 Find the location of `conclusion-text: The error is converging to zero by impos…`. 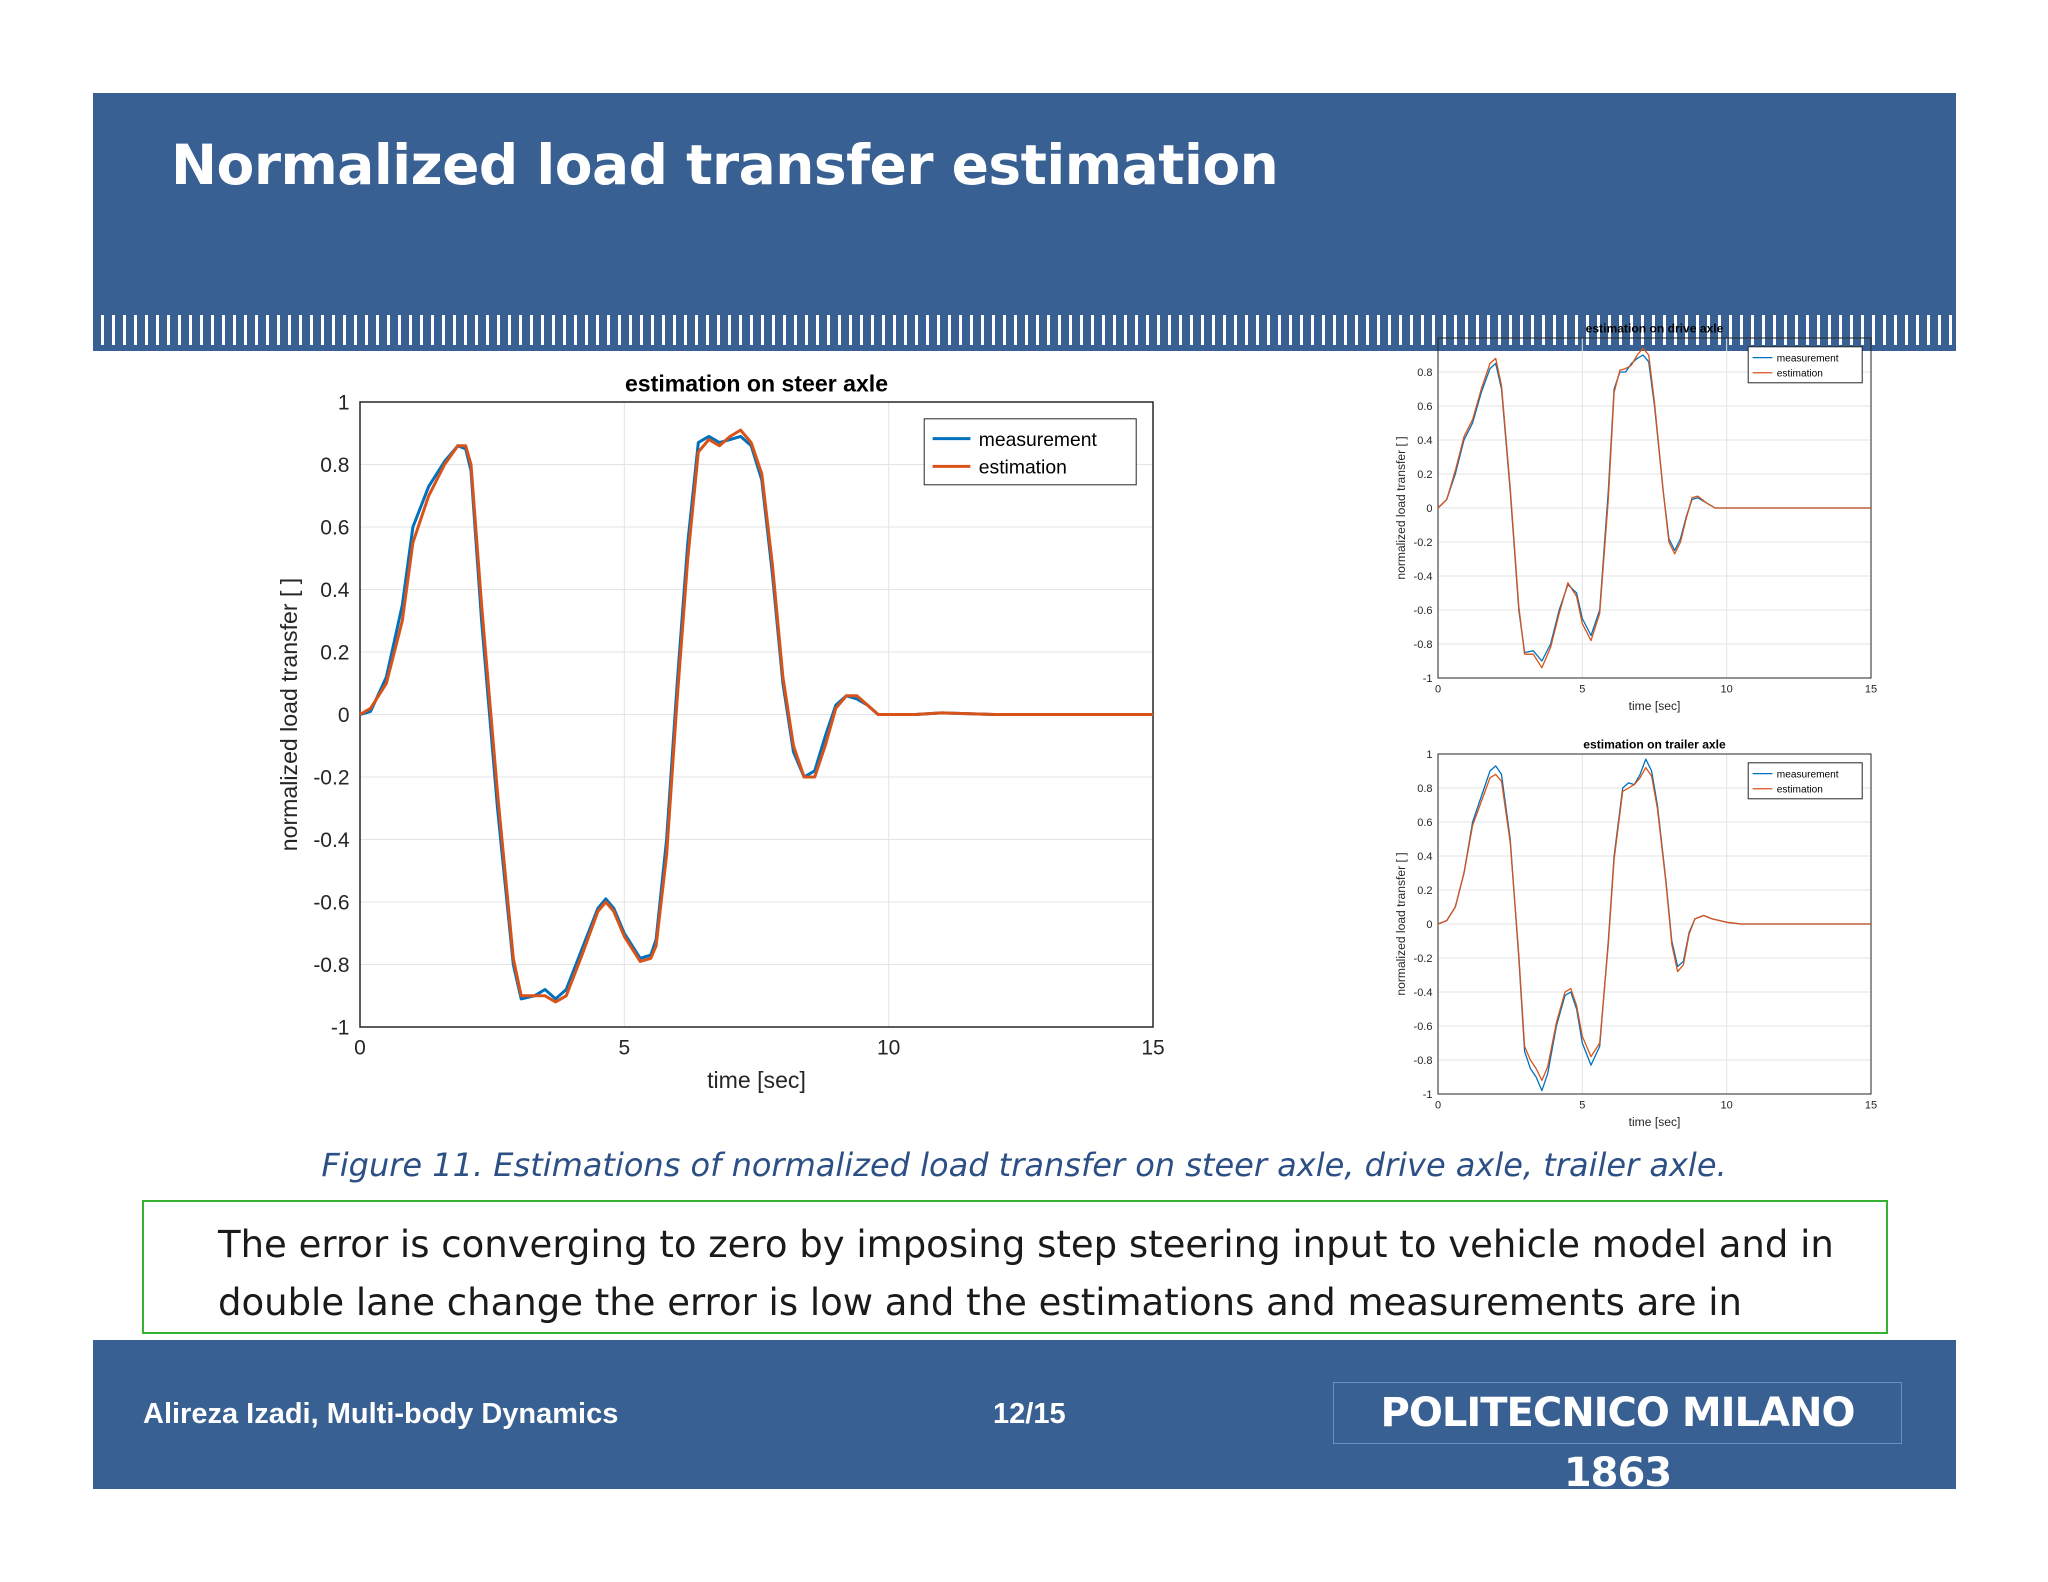

conclusion-text: The error is converging to zero by impos… is located at coordinates (1026, 1302).